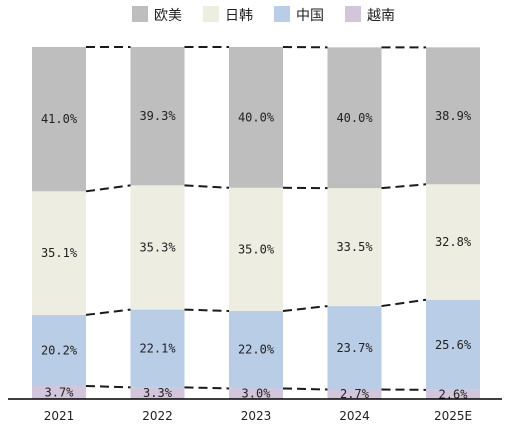 The height and width of the screenshot is (435, 511). Describe the element at coordinates (310, 16) in the screenshot. I see `legend-label-中国: 中国` at that location.